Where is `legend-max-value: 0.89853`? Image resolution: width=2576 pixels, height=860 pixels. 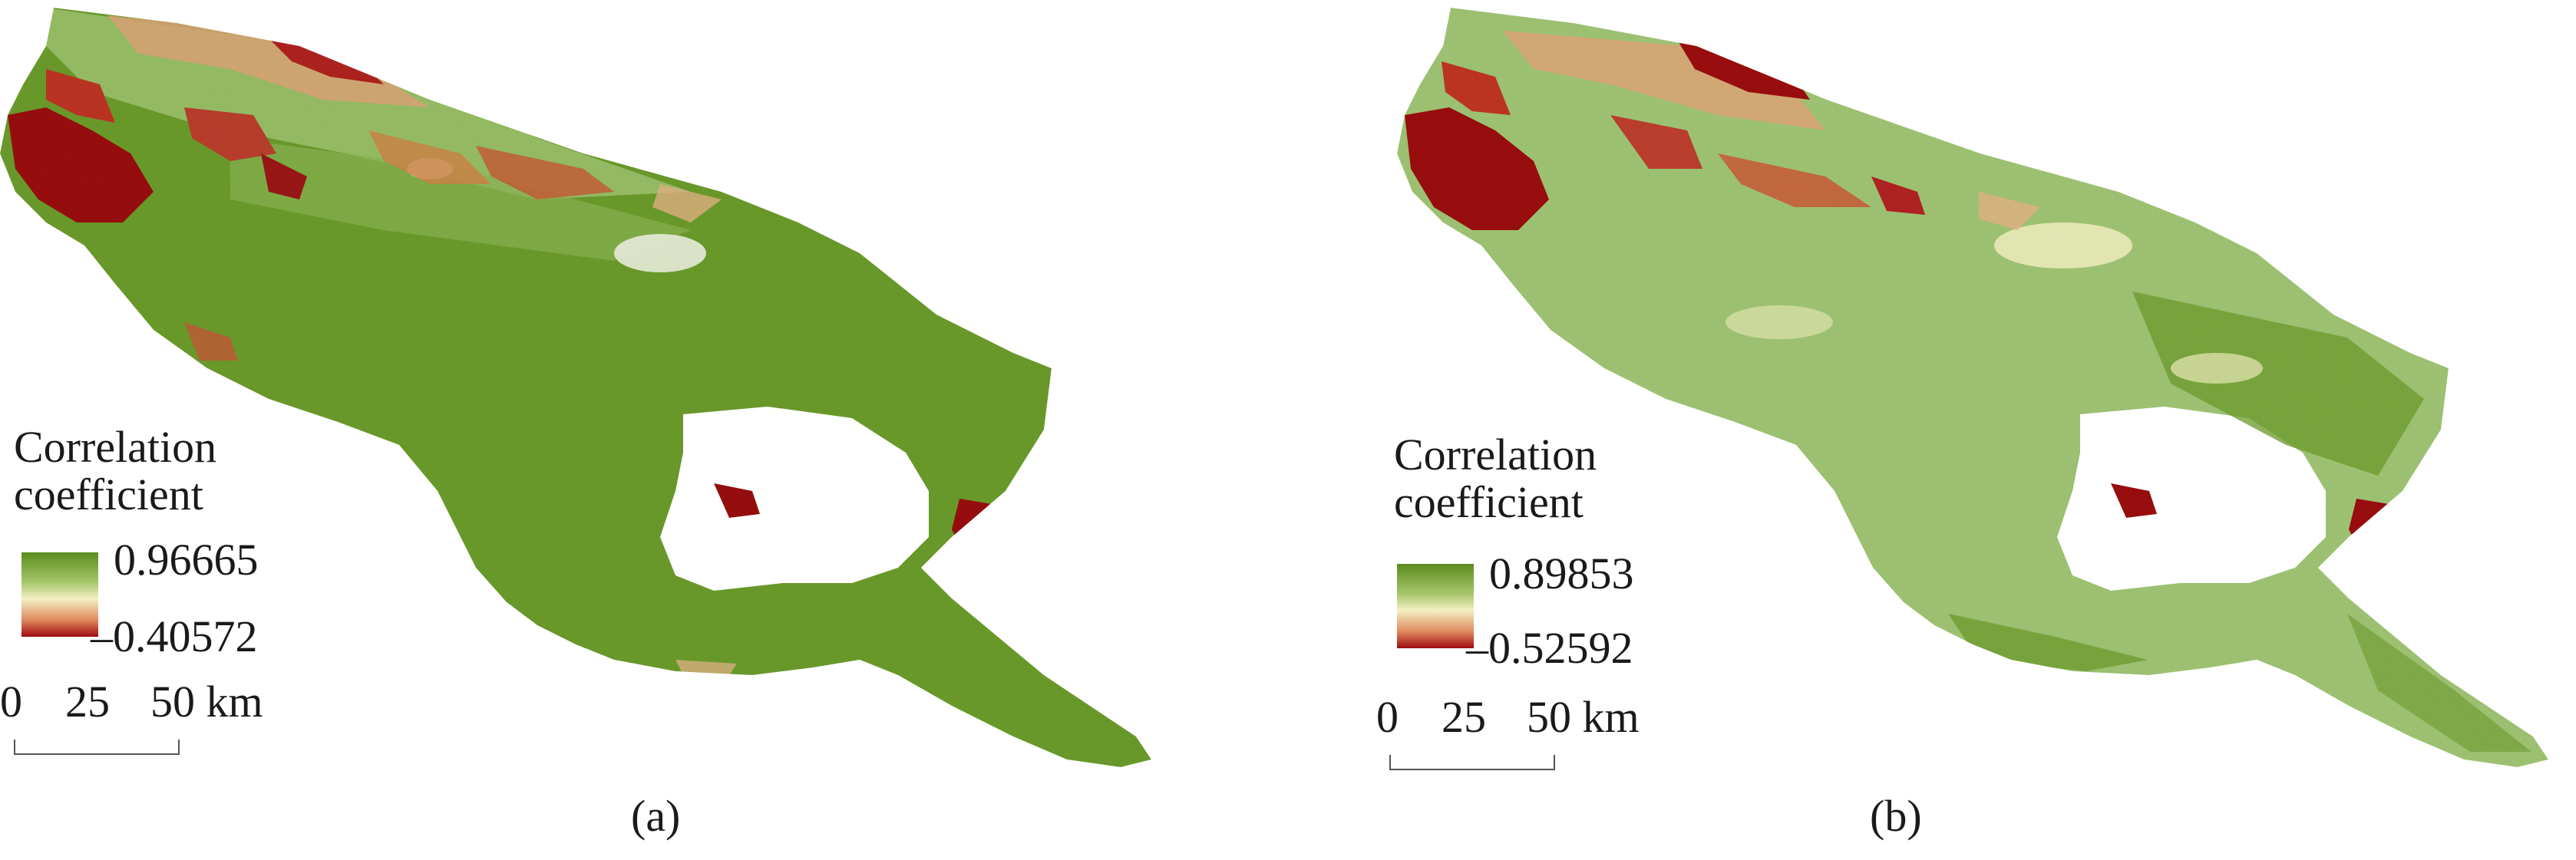
legend-max-value: 0.89853 is located at coordinates (1561, 573).